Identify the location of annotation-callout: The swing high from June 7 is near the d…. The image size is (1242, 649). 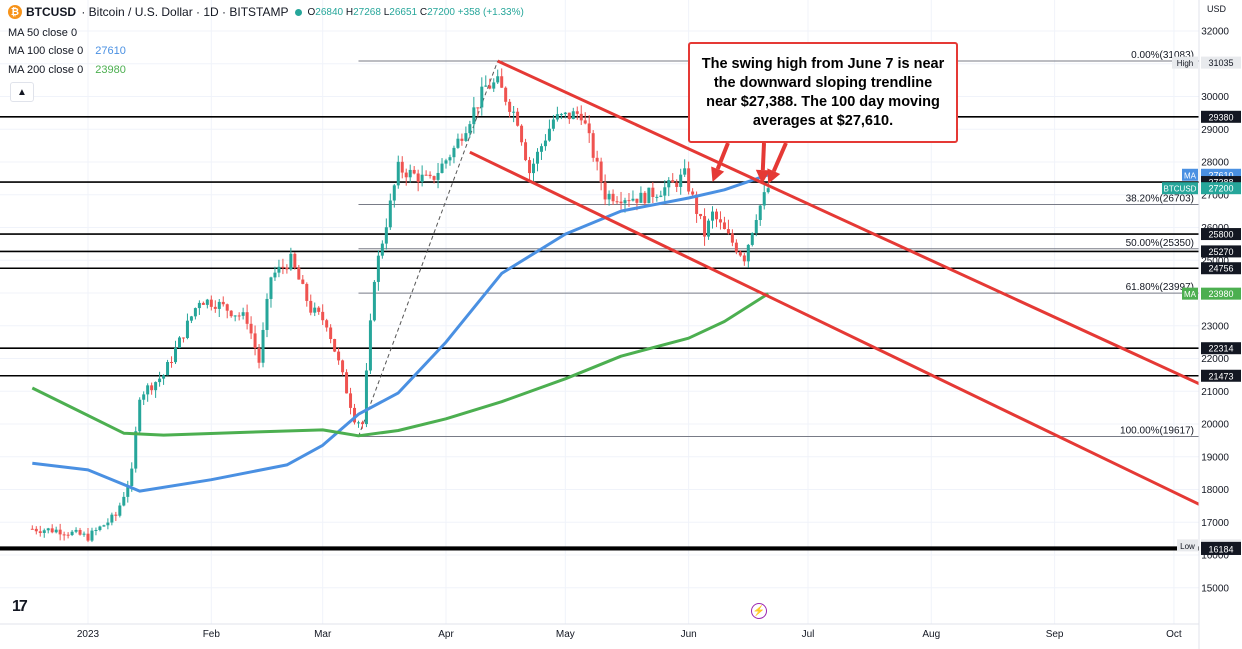
(823, 92).